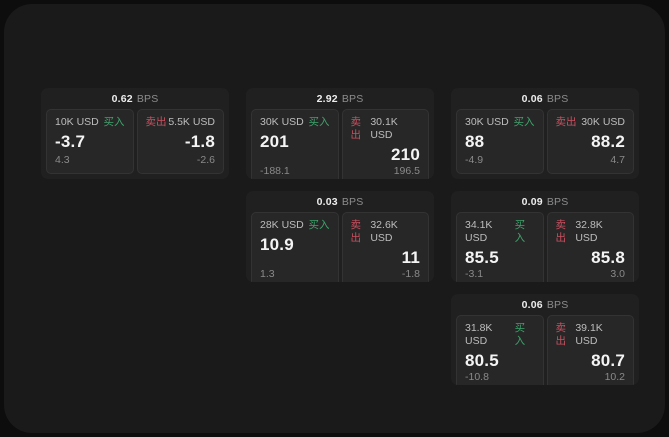 The image size is (669, 437). I want to click on sell-tile: 卖出 39.1K USD 80.7 10.2, so click(590, 350).